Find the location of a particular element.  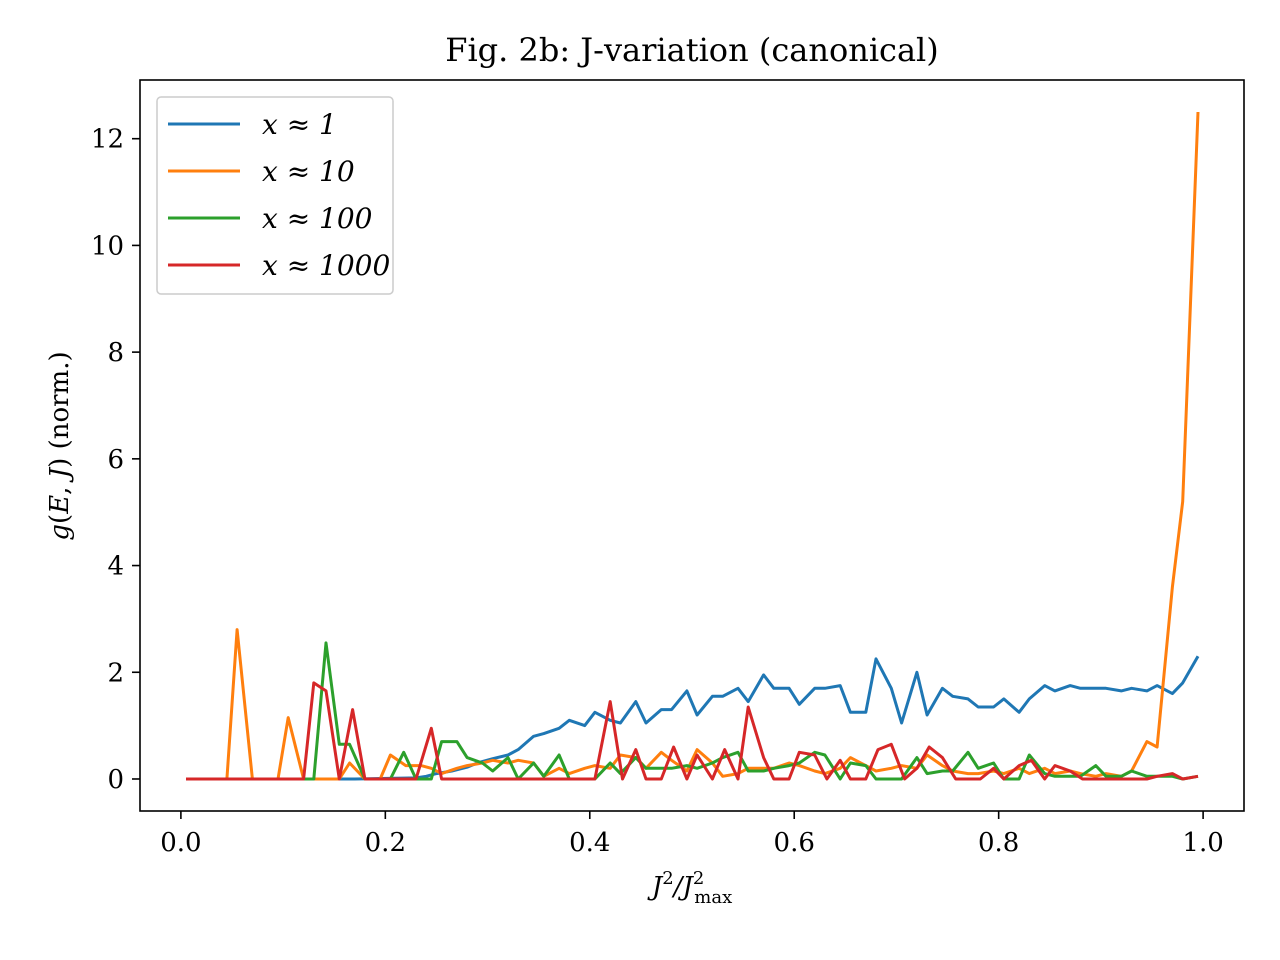

y-tick-label: 10 is located at coordinates (107, 246).